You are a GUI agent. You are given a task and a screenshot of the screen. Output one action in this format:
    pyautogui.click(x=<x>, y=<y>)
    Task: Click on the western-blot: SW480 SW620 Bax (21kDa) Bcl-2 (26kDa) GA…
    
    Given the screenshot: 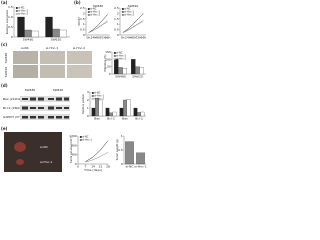 What is the action you would take?
    pyautogui.click(x=36, y=104)
    